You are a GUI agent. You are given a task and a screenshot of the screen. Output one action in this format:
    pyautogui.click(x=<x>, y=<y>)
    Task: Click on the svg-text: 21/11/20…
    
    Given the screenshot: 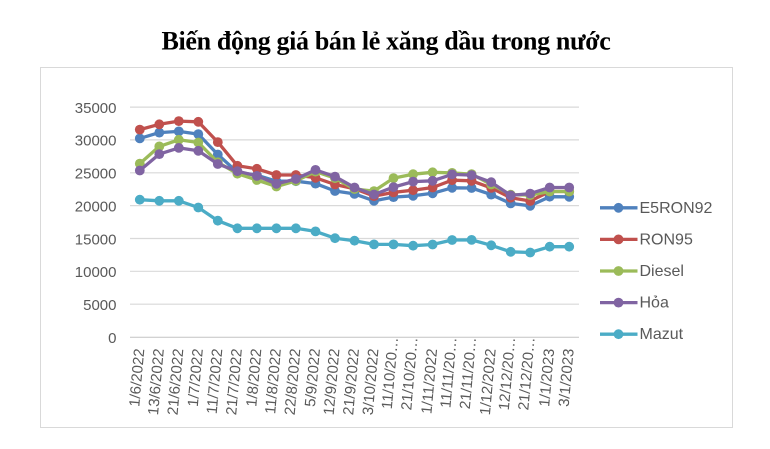 What is the action you would take?
    pyautogui.click(x=468, y=372)
    